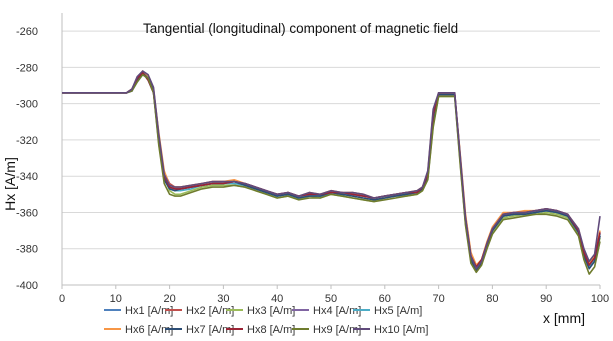 The image size is (613, 341). What do you see at coordinates (331, 299) in the screenshot?
I see `x-tick-label: 50` at bounding box center [331, 299].